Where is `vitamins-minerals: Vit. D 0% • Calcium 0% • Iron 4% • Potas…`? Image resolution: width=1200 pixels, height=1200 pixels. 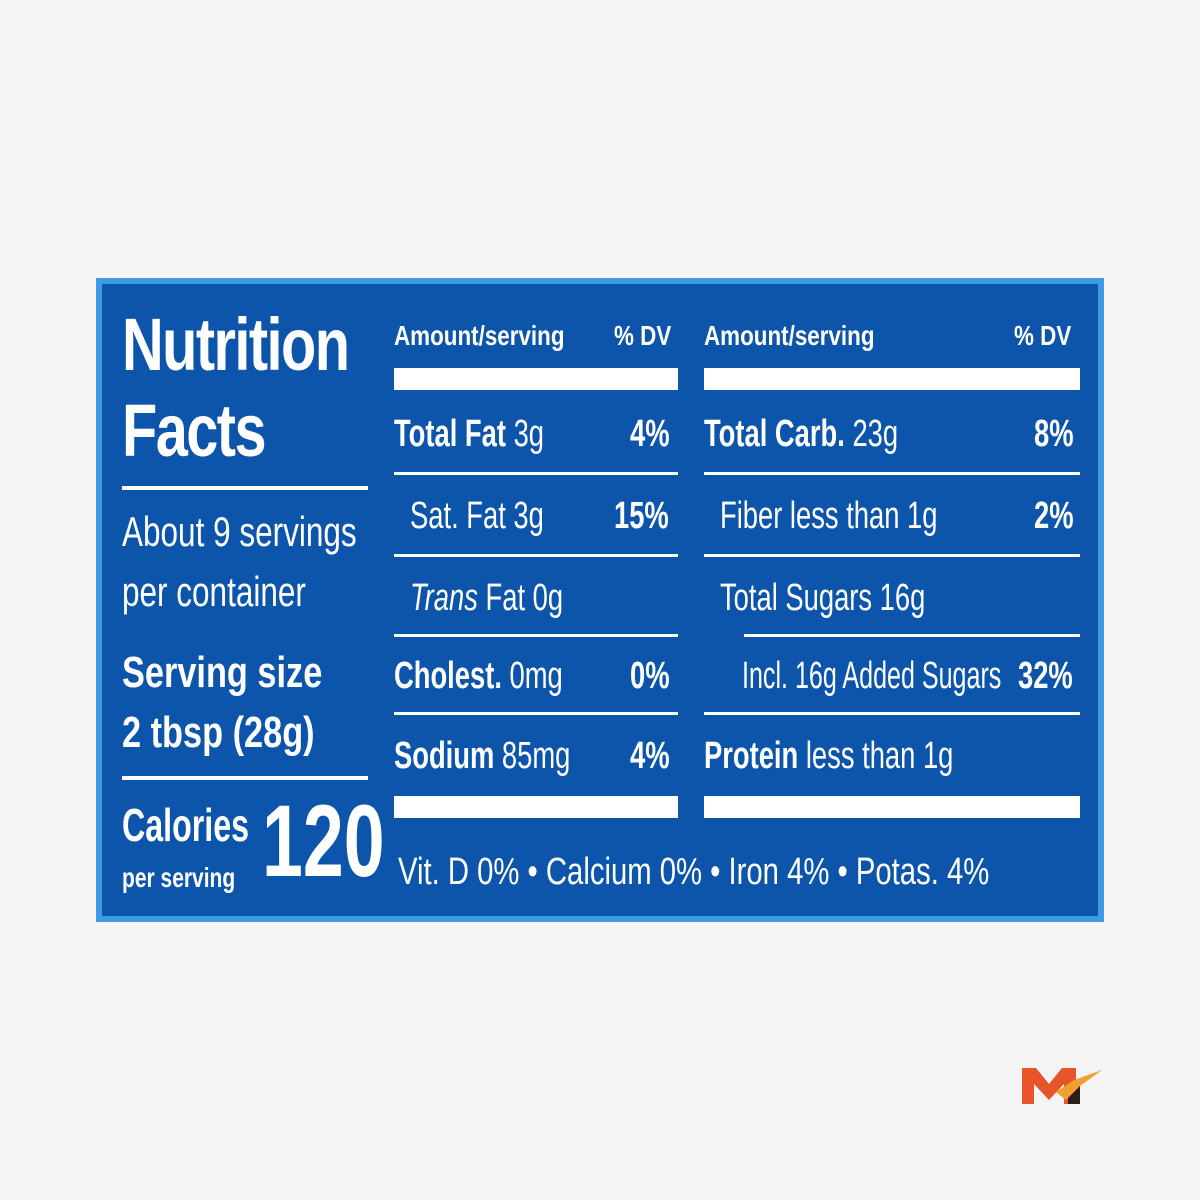 vitamins-minerals: Vit. D 0% • Calcium 0% • Iron 4% • Potas… is located at coordinates (694, 872).